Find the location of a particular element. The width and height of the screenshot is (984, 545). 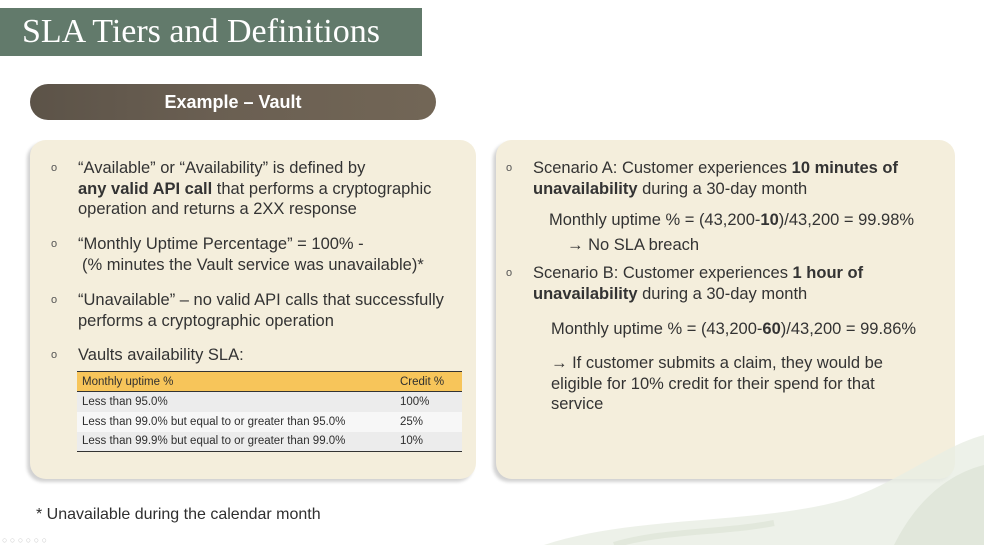

scenario-b-duration: 1 hour of is located at coordinates (828, 273).